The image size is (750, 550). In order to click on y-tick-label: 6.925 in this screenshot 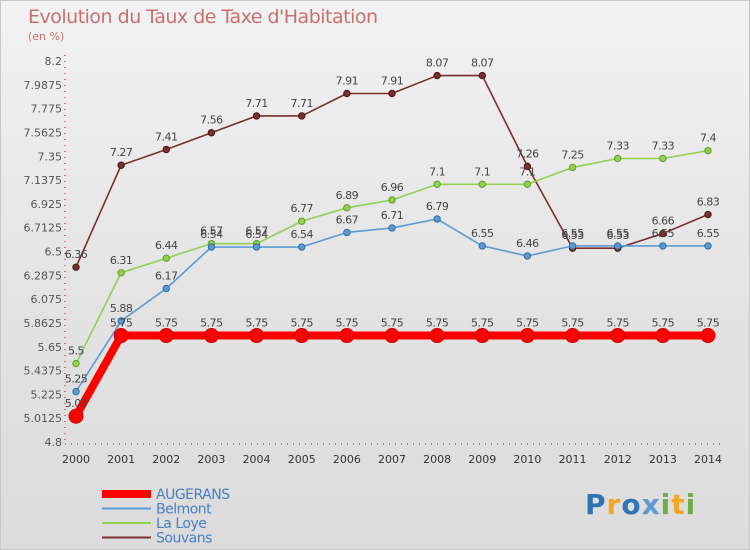, I will do `click(47, 204)`.